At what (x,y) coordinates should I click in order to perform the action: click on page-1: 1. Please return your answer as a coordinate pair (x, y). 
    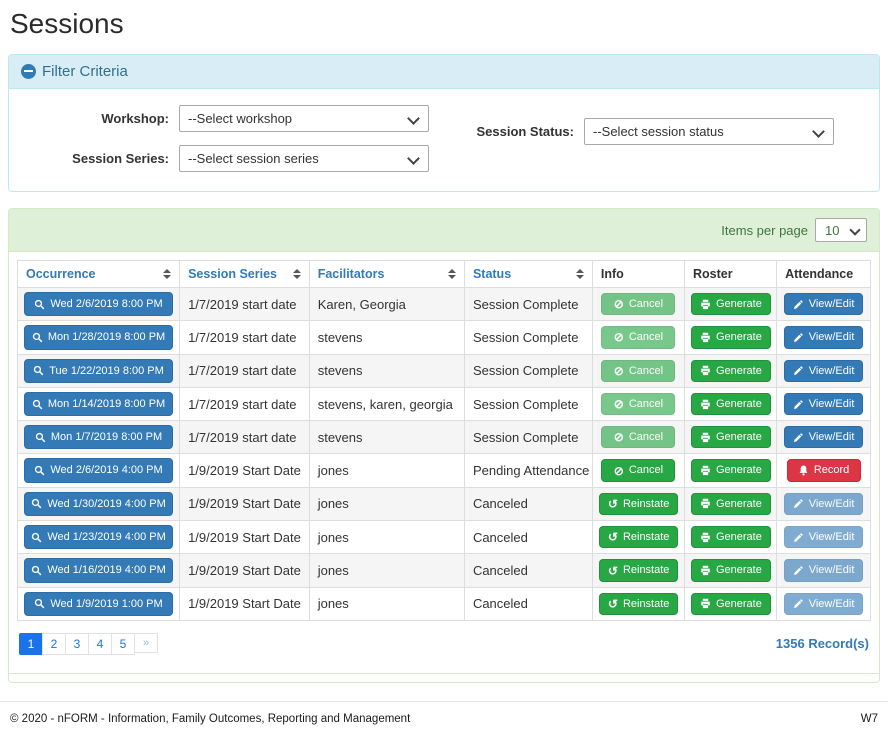
    Looking at the image, I should click on (31, 643).